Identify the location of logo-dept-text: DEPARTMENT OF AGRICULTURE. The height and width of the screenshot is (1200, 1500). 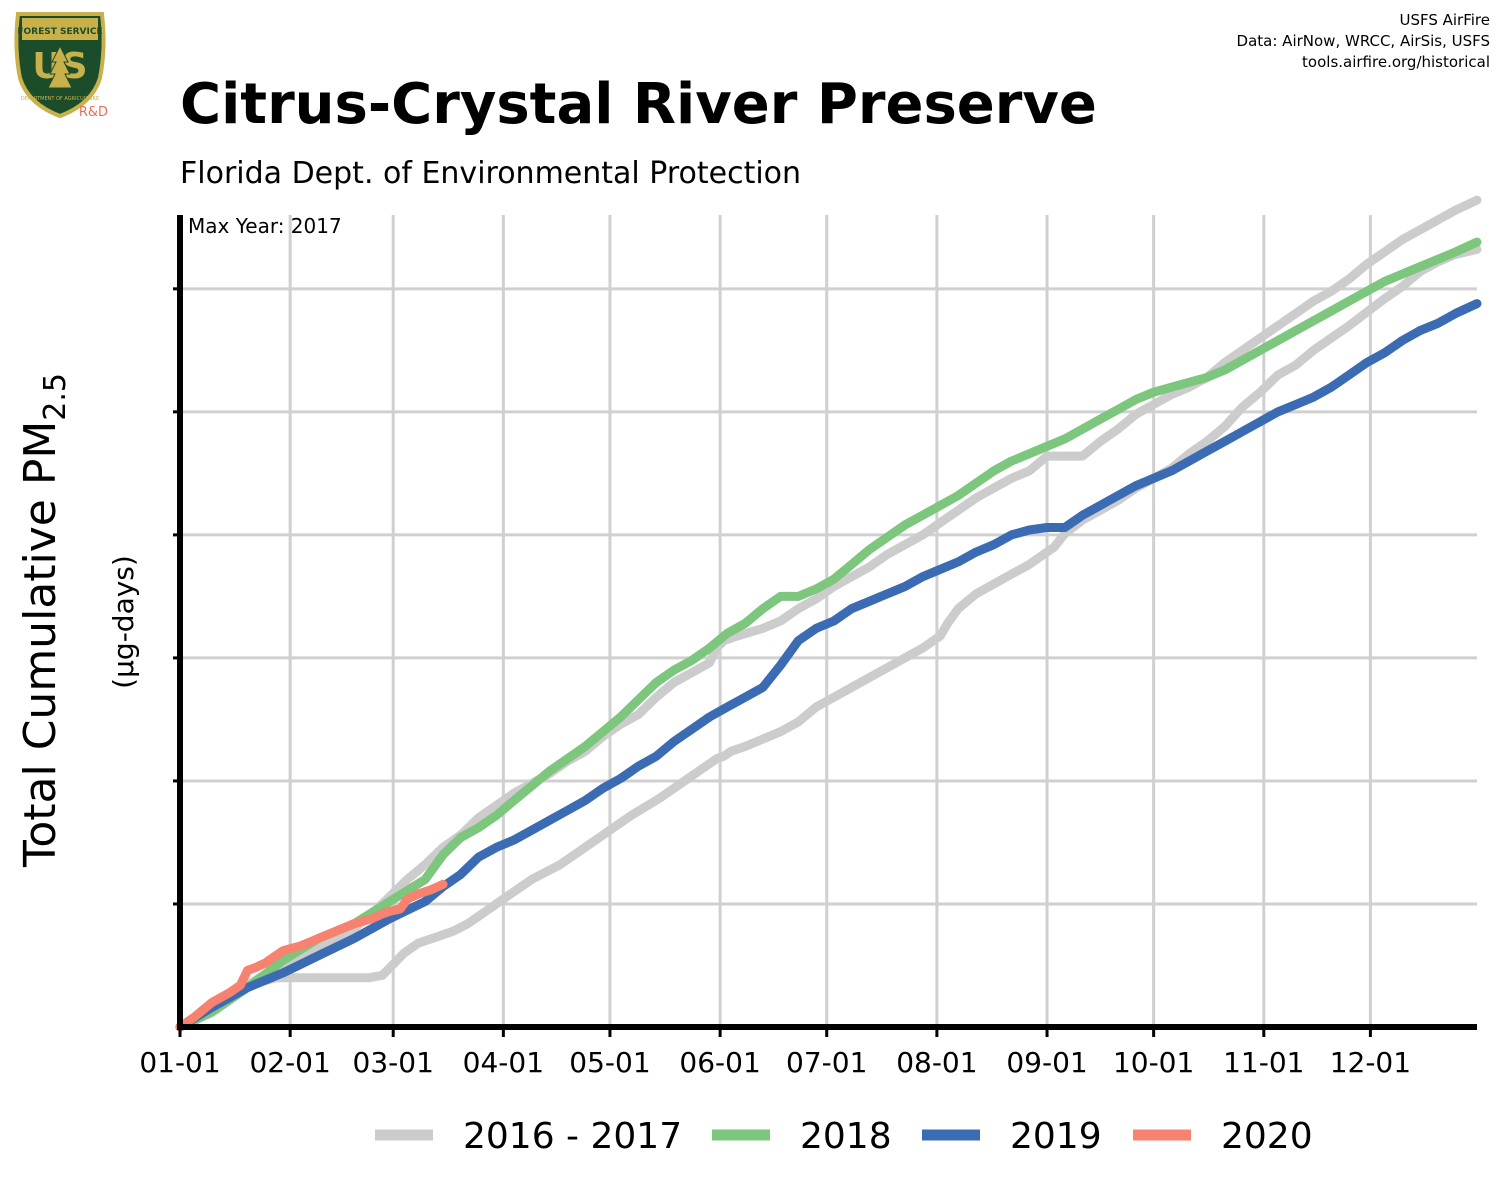
(60, 99).